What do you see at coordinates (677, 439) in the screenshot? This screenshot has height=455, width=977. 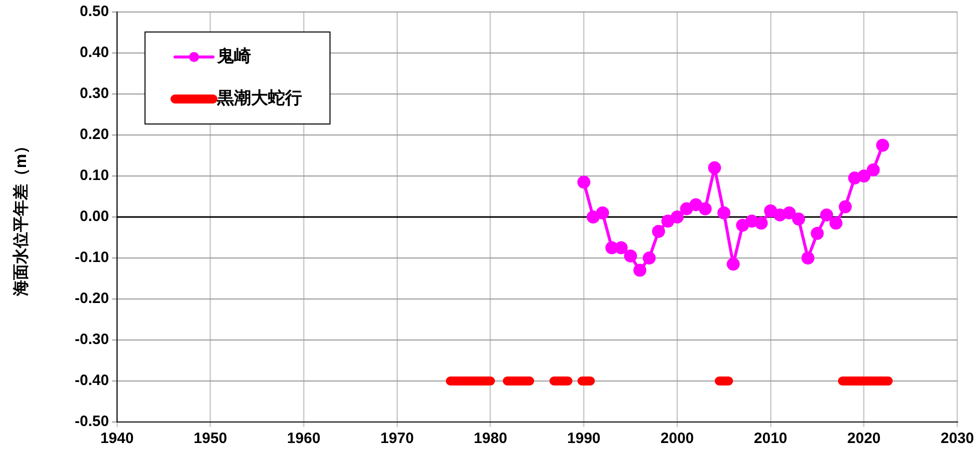 I see `x-tick-label: 2000` at bounding box center [677, 439].